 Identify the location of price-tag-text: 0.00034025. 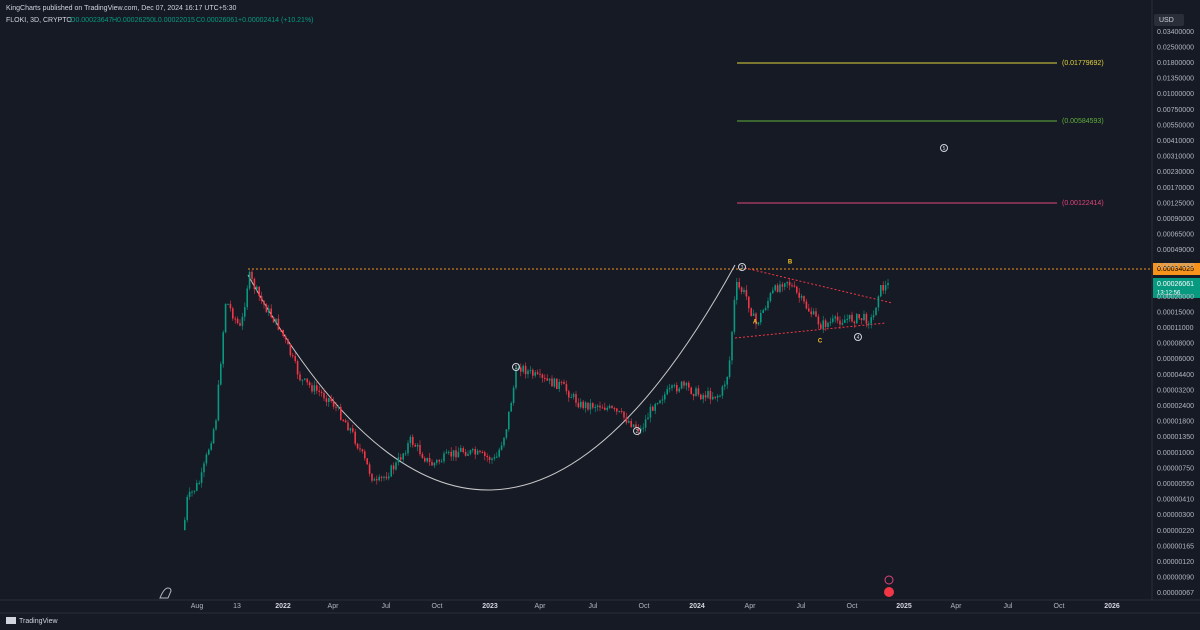
(1175, 269).